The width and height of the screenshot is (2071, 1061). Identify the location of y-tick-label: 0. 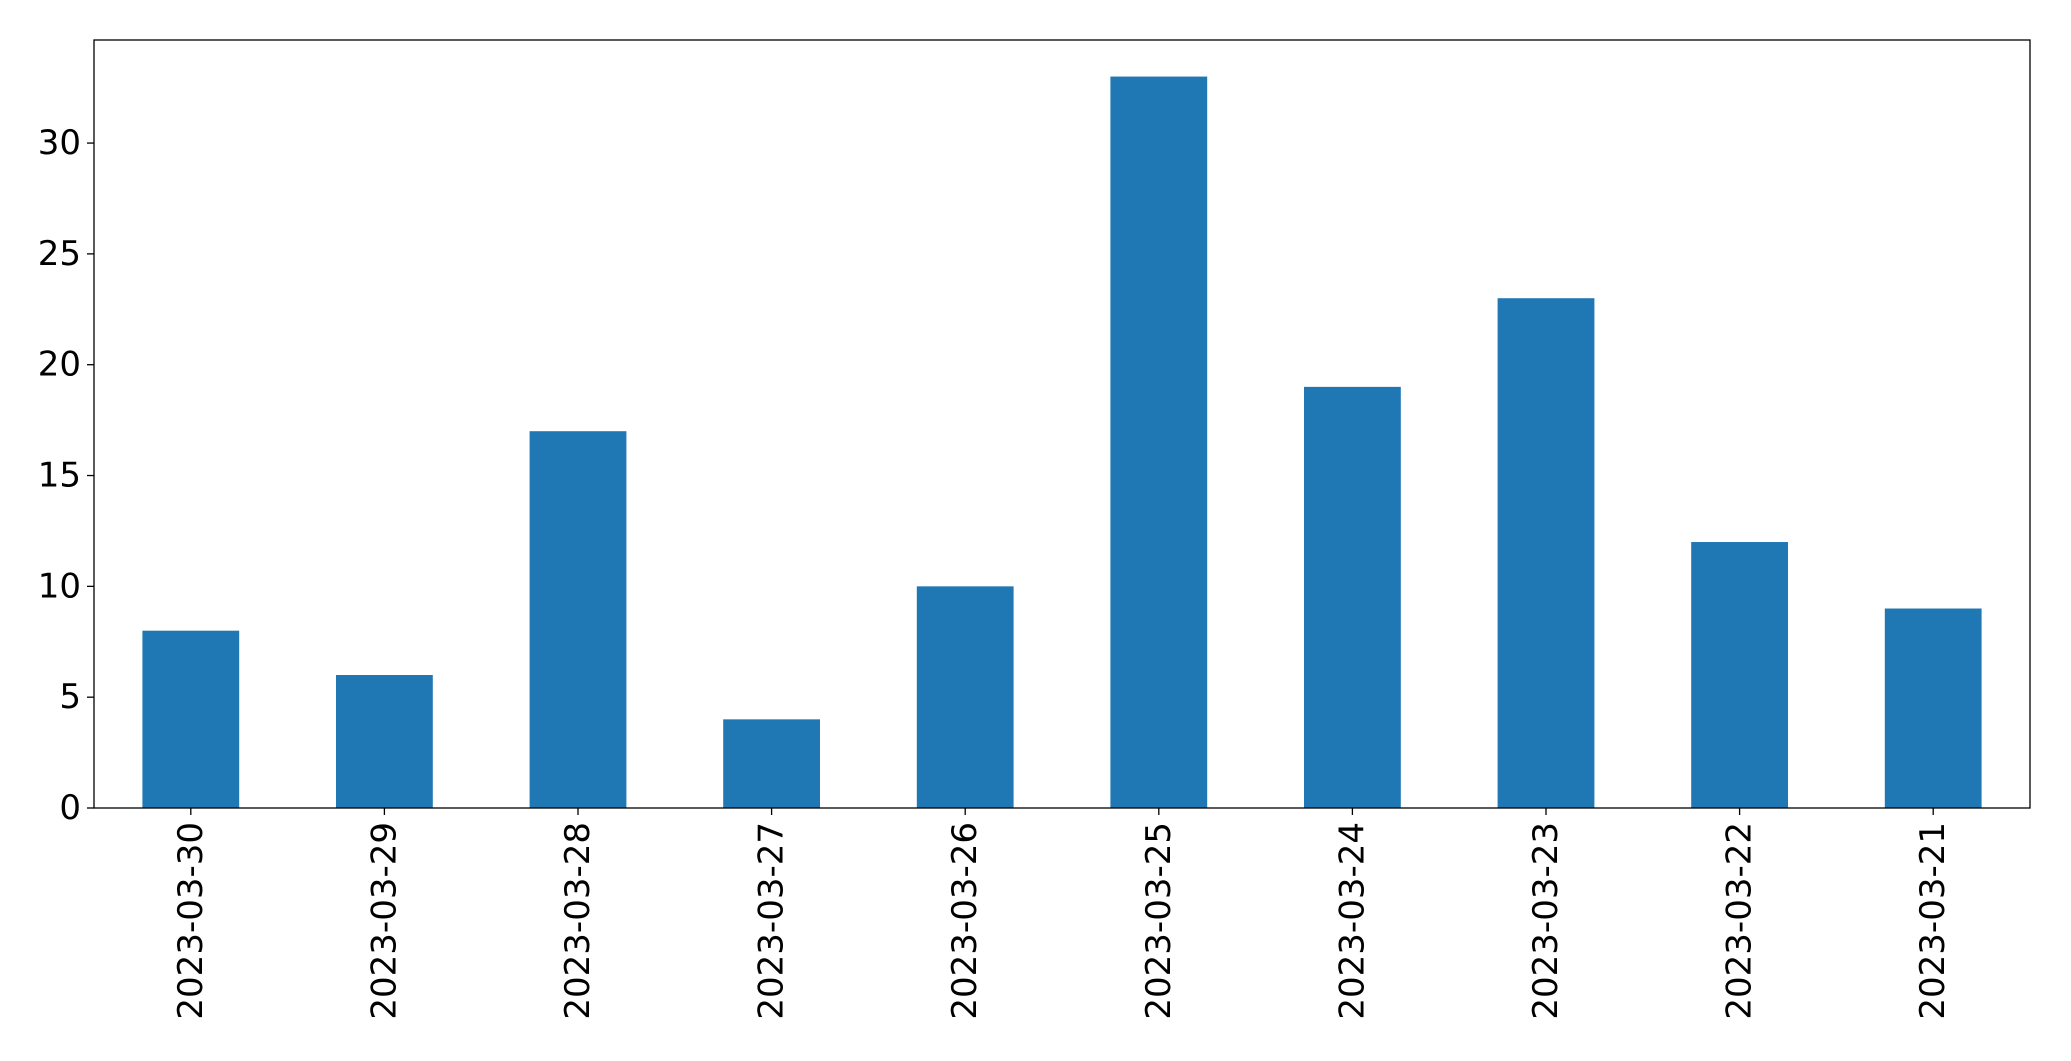
(70, 808).